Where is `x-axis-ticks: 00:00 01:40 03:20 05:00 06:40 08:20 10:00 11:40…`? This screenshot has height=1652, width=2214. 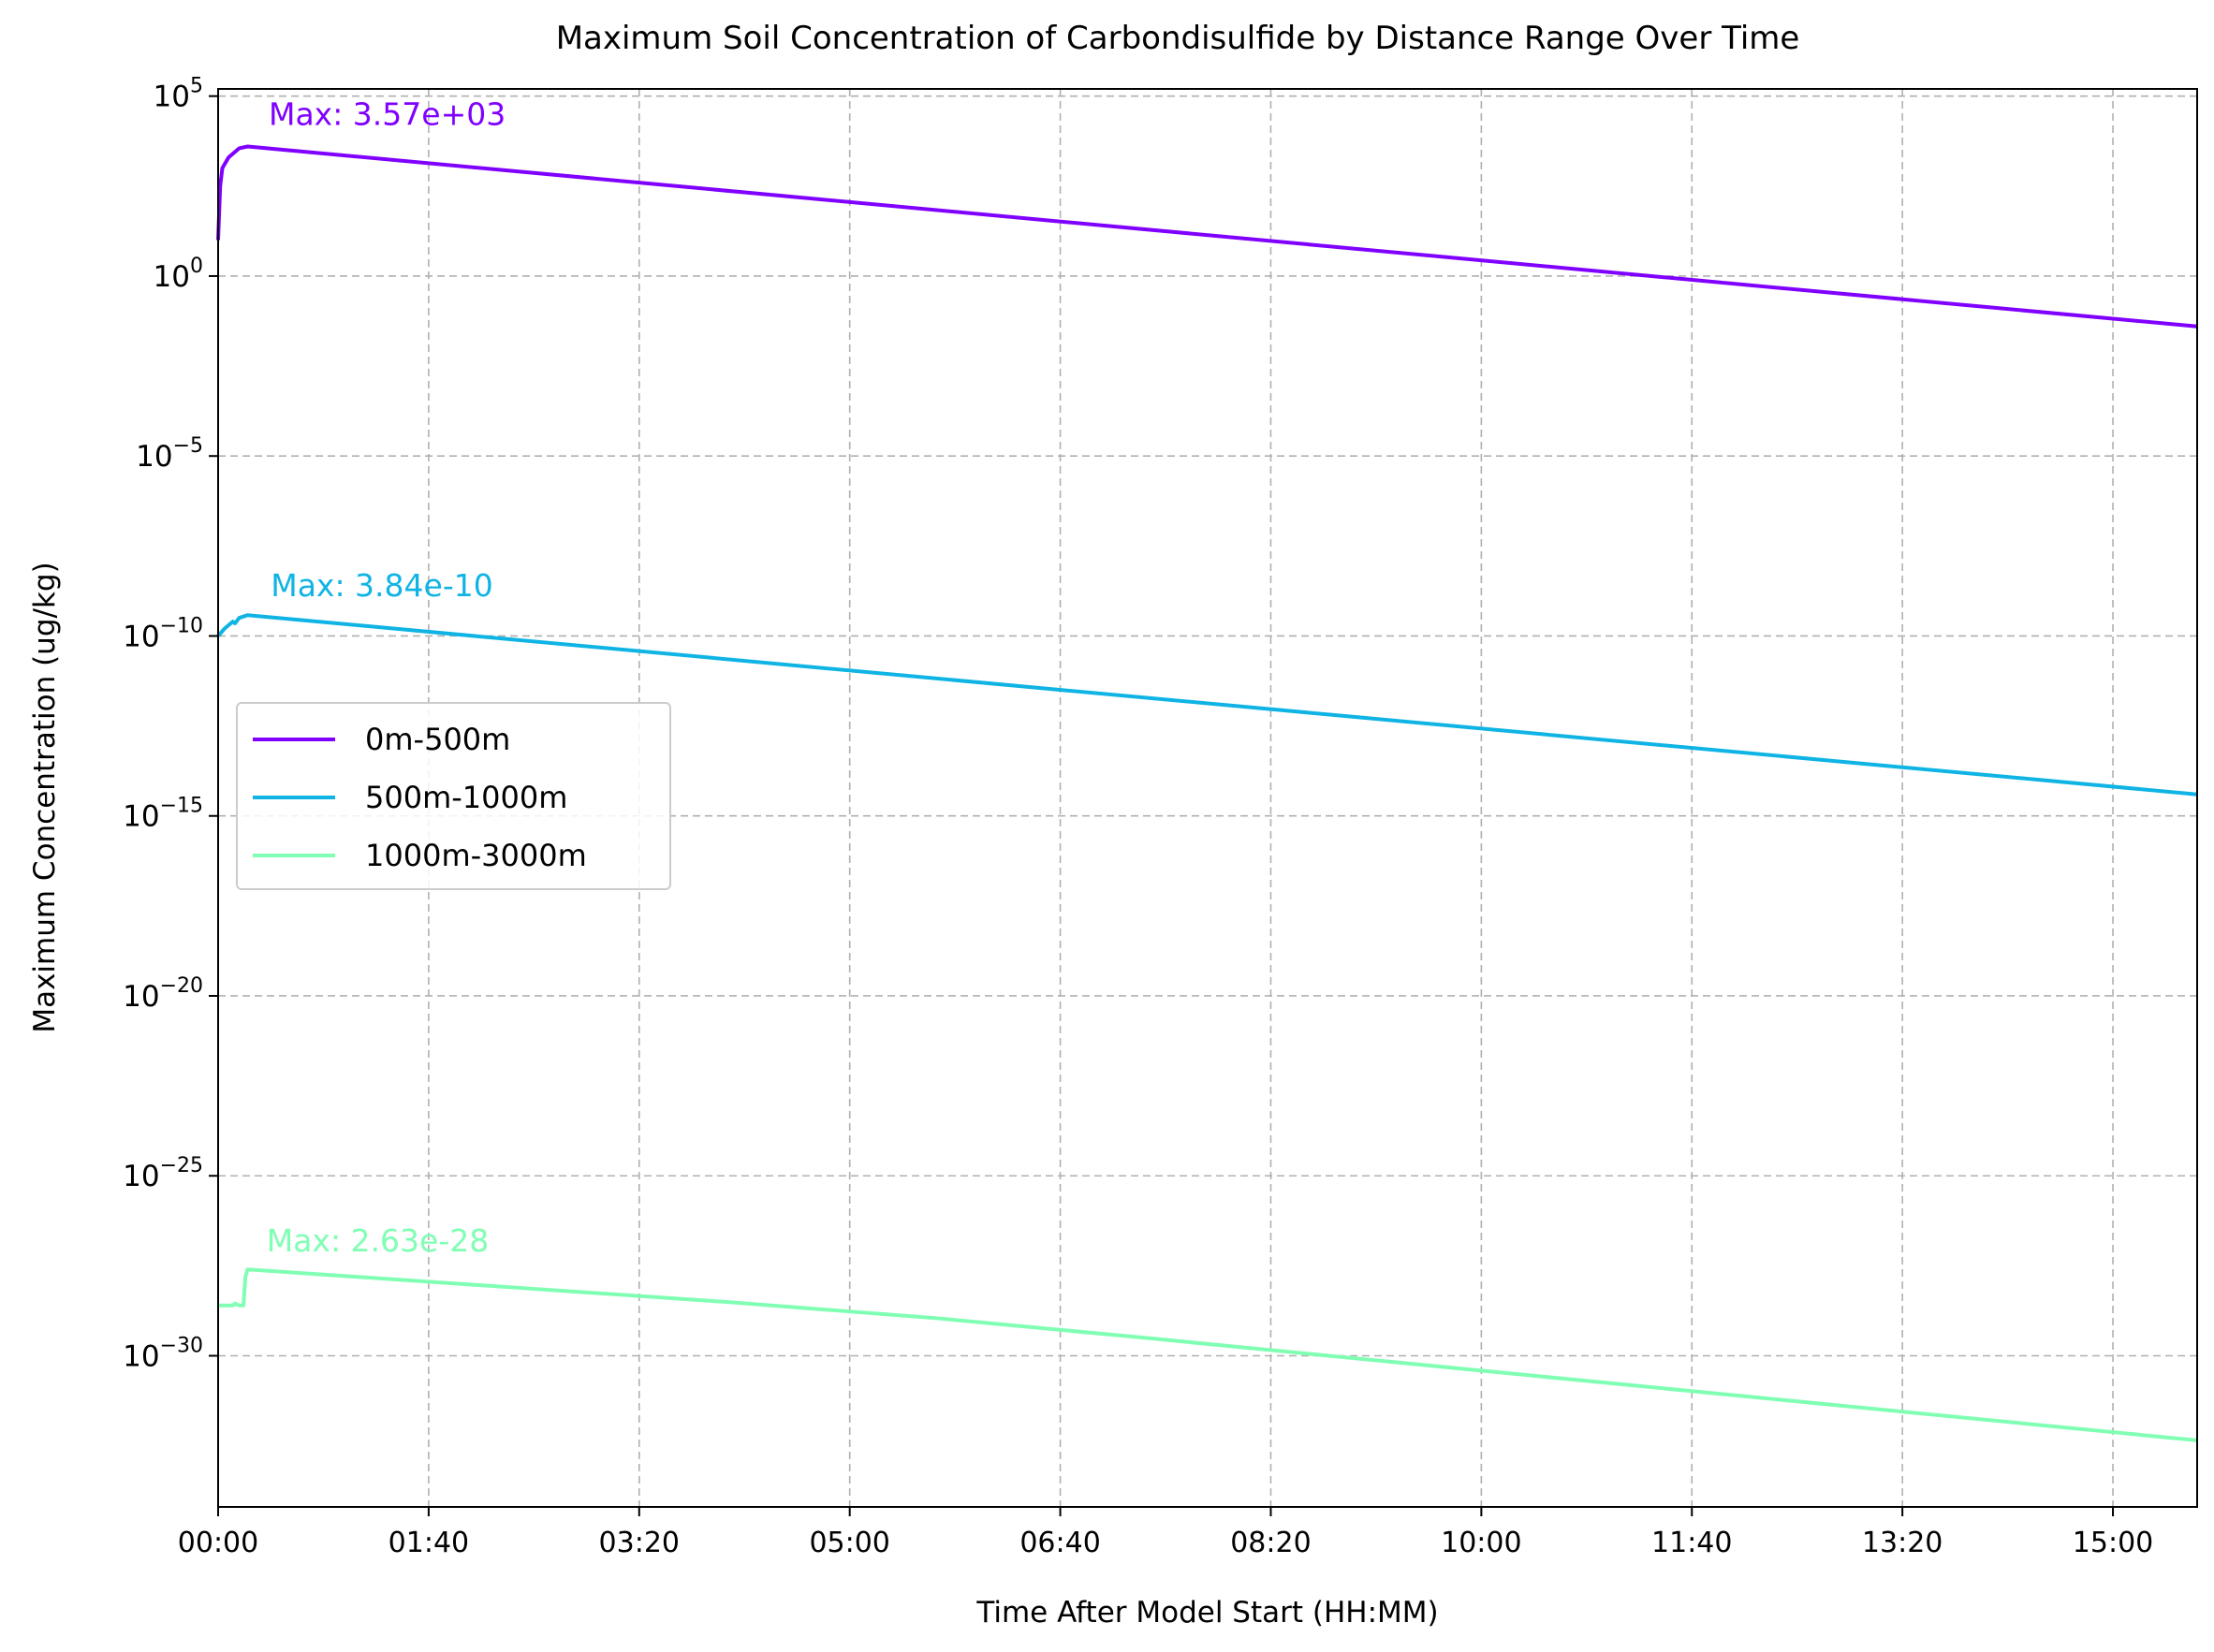
x-axis-ticks: 00:00 01:40 03:20 05:00 06:40 08:20 10:00 11:40… is located at coordinates (1165, 1533).